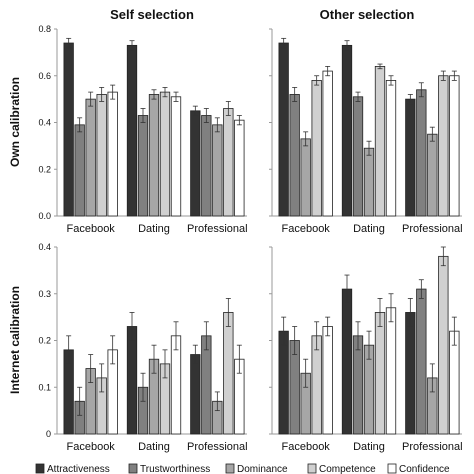  What do you see at coordinates (424, 469) in the screenshot?
I see `legend-label-confidence: Confidence` at bounding box center [424, 469].